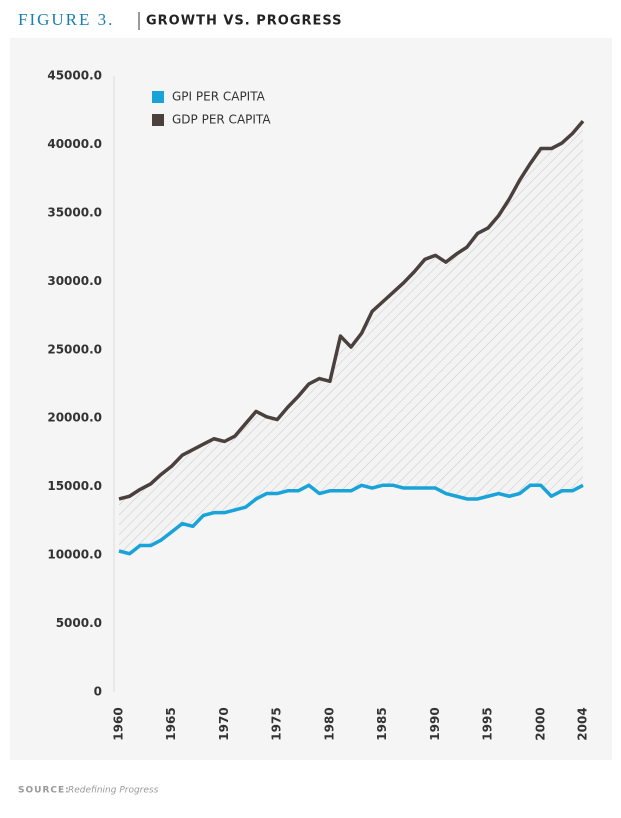 The height and width of the screenshot is (818, 621). Describe the element at coordinates (219, 97) in the screenshot. I see `legend-label: GPI PER CAPITA` at that location.